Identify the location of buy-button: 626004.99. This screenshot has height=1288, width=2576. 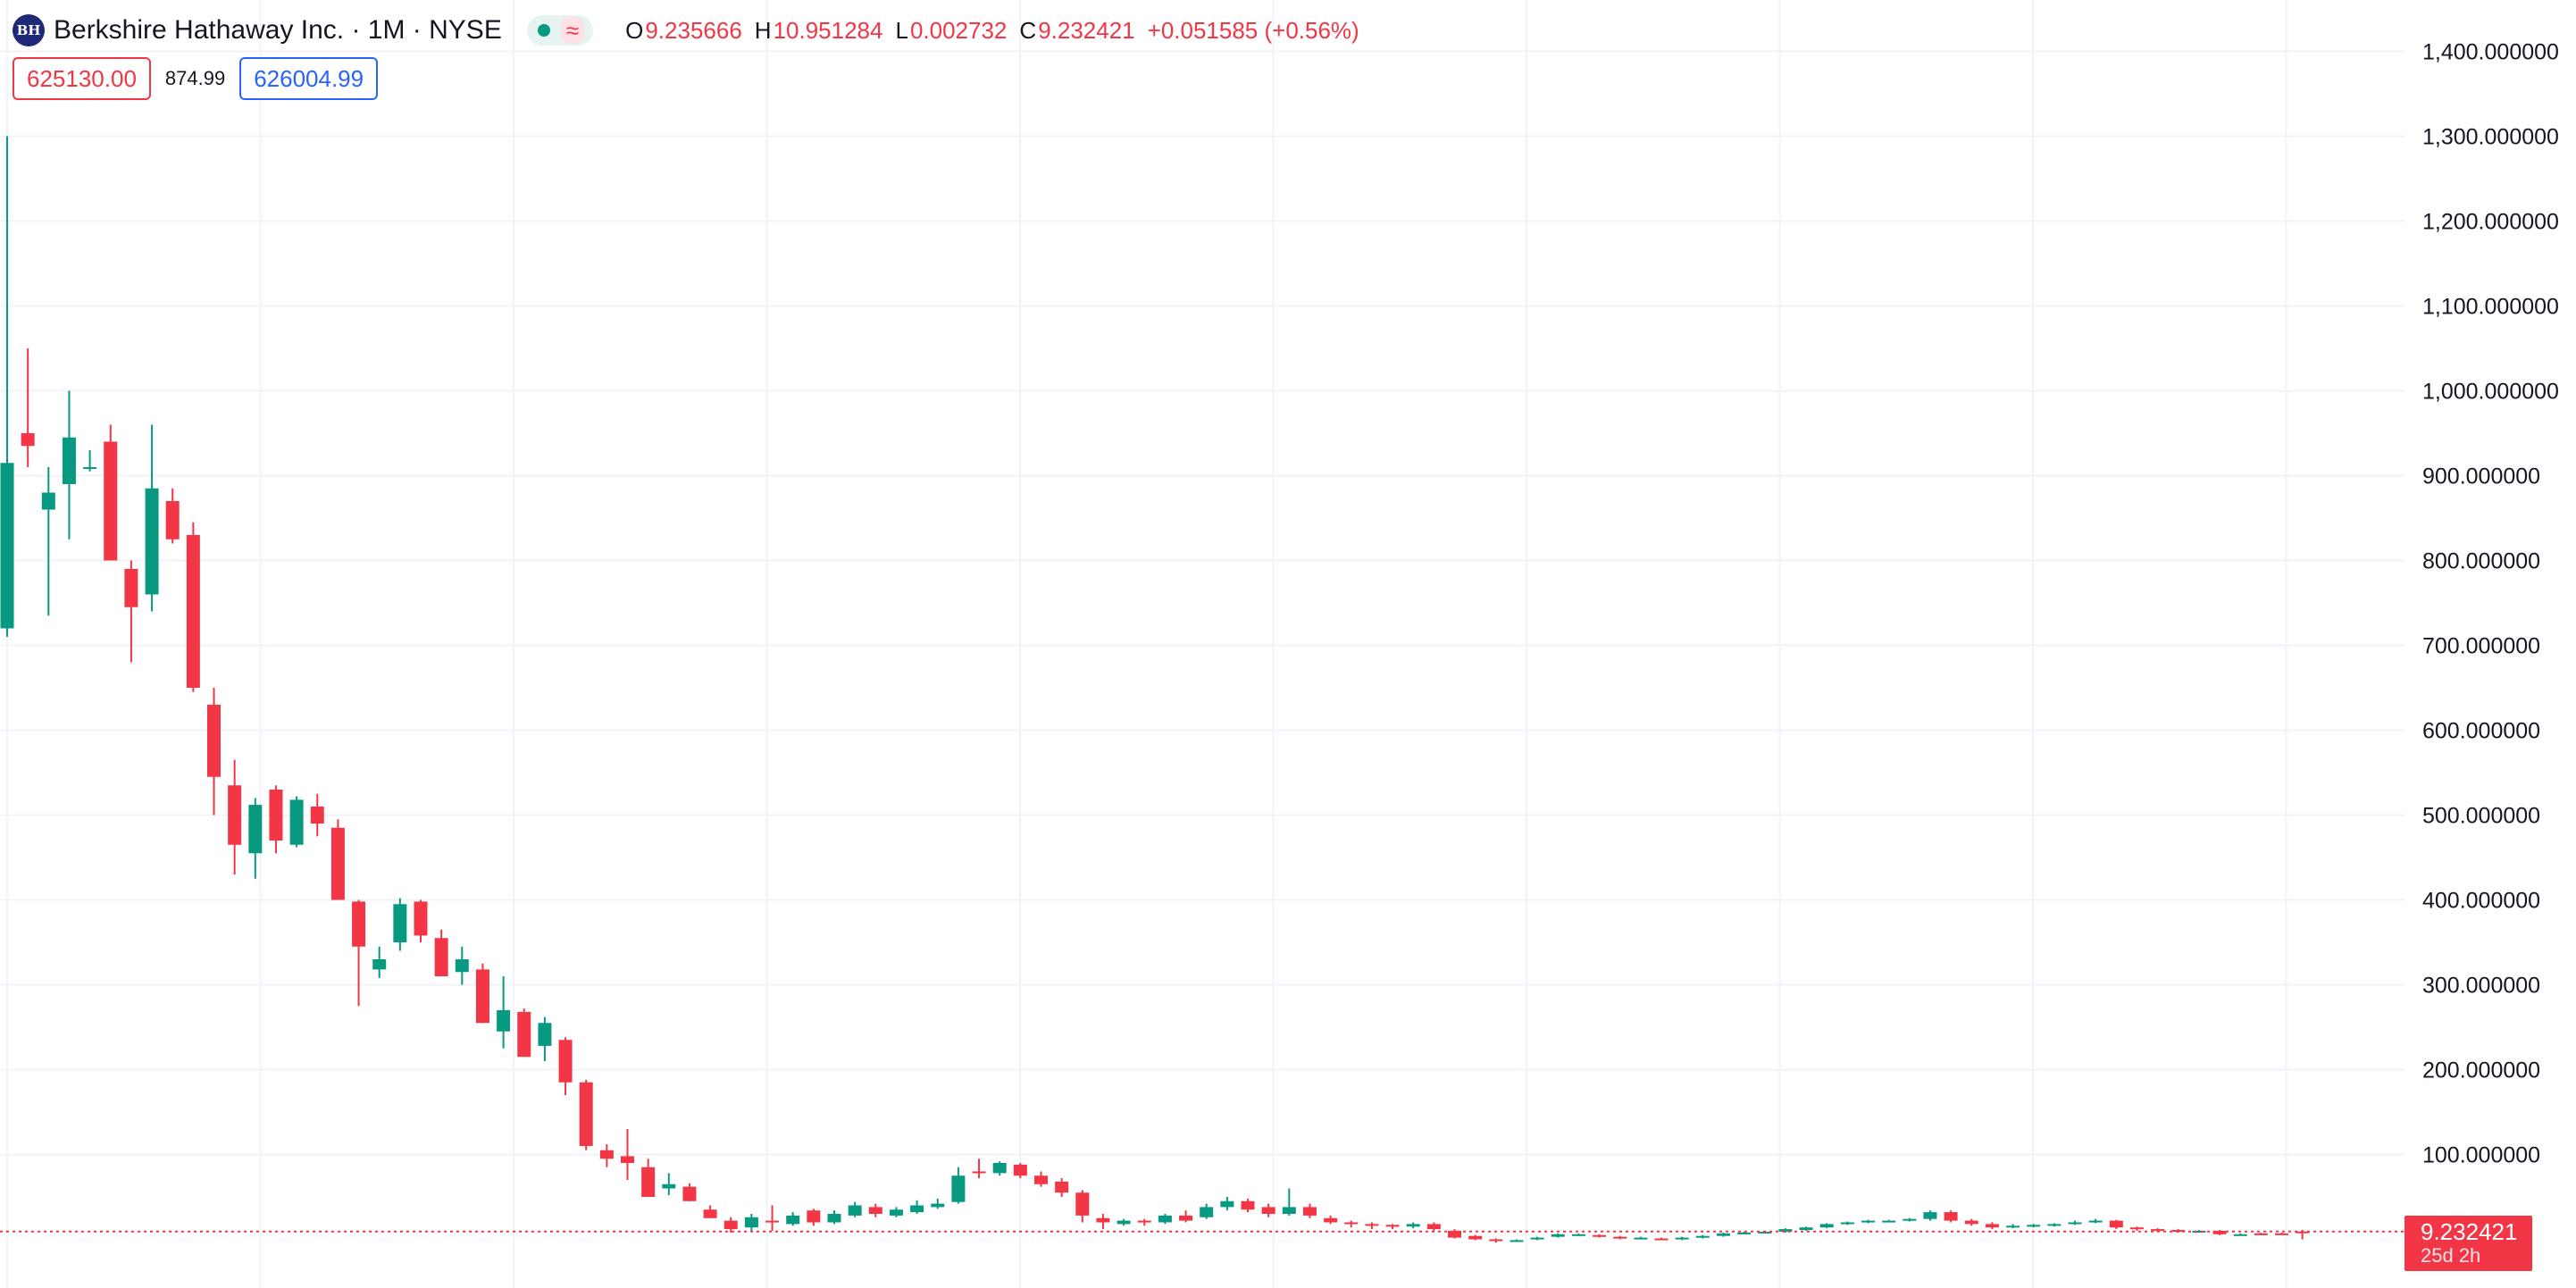
(309, 79).